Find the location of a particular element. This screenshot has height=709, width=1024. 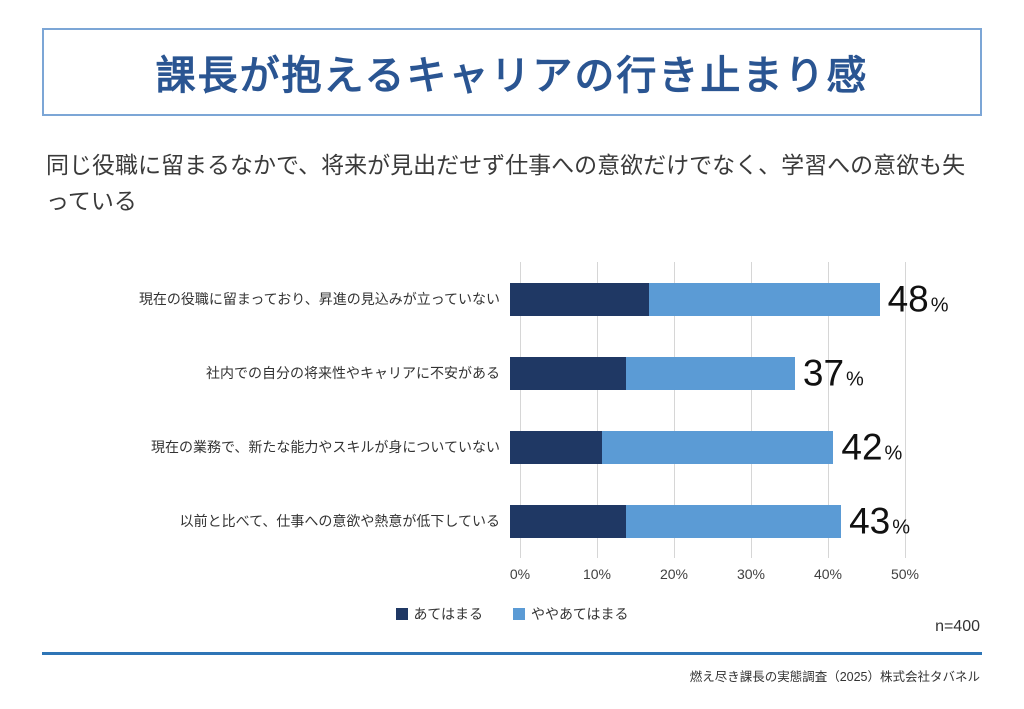

bar-track: 48% is located at coordinates (729, 299).